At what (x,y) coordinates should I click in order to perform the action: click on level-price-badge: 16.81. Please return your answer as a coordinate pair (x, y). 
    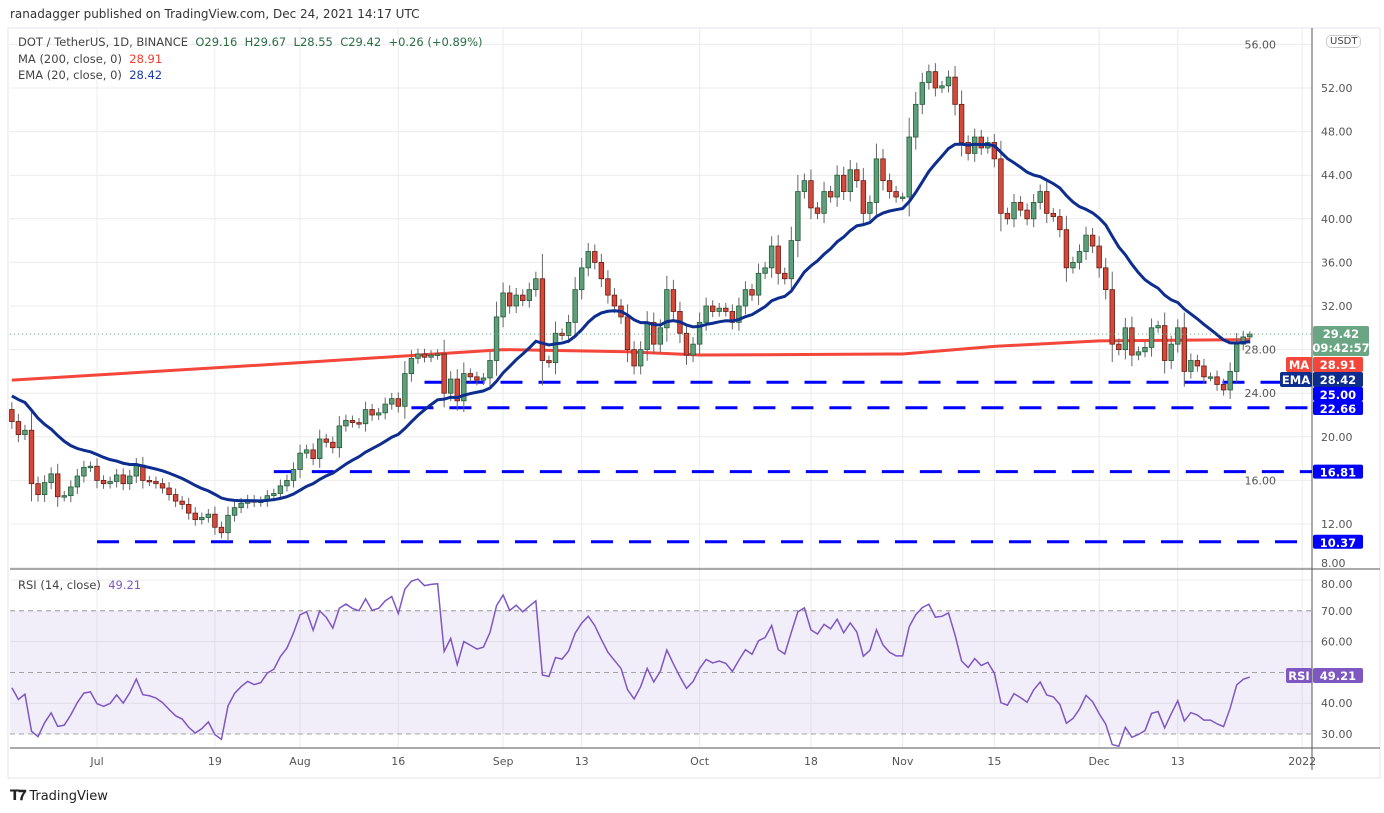
    Looking at the image, I should click on (1338, 472).